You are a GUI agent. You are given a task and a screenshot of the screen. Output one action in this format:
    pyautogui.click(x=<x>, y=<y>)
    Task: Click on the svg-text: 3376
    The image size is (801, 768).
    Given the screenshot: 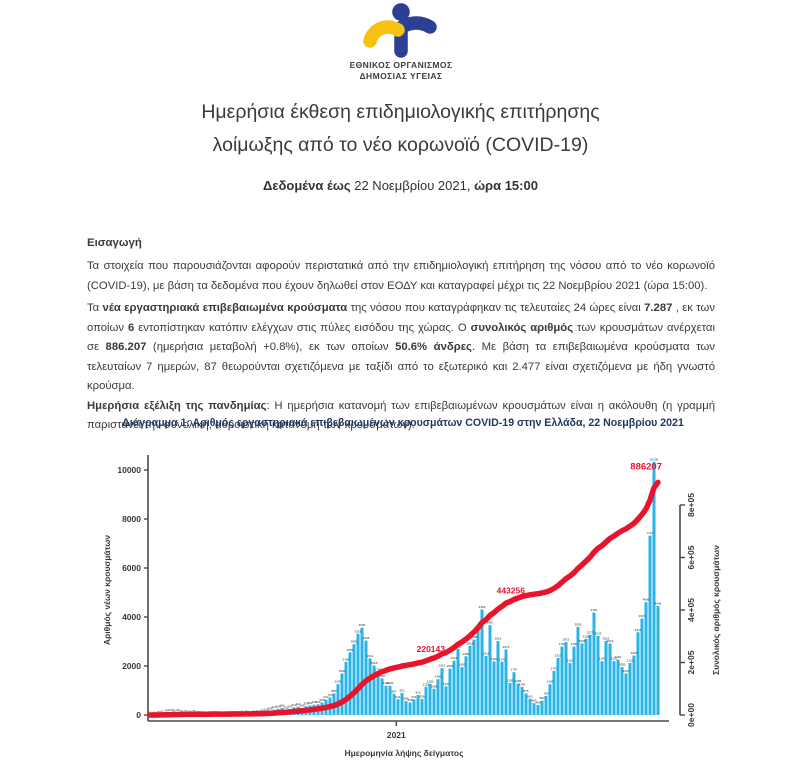 What is the action you would take?
    pyautogui.click(x=638, y=630)
    